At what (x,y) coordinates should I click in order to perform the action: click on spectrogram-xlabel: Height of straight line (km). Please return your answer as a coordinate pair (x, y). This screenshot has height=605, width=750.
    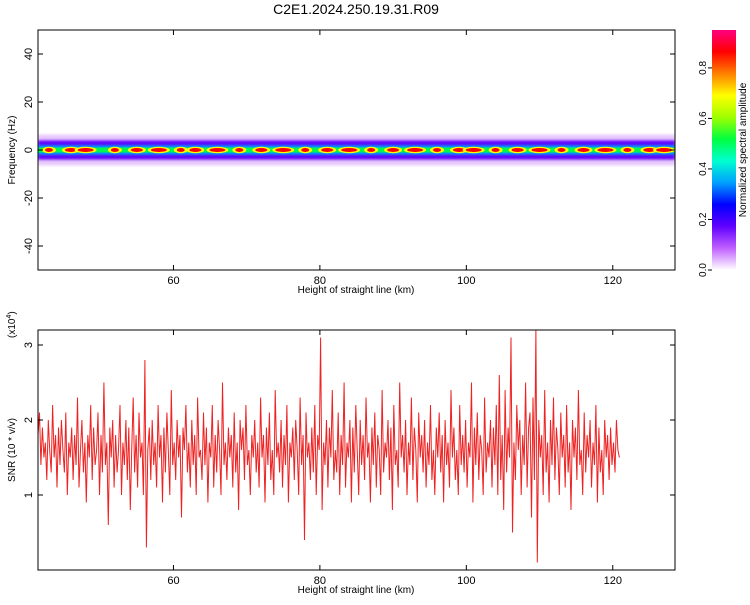
    Looking at the image, I should click on (356, 290).